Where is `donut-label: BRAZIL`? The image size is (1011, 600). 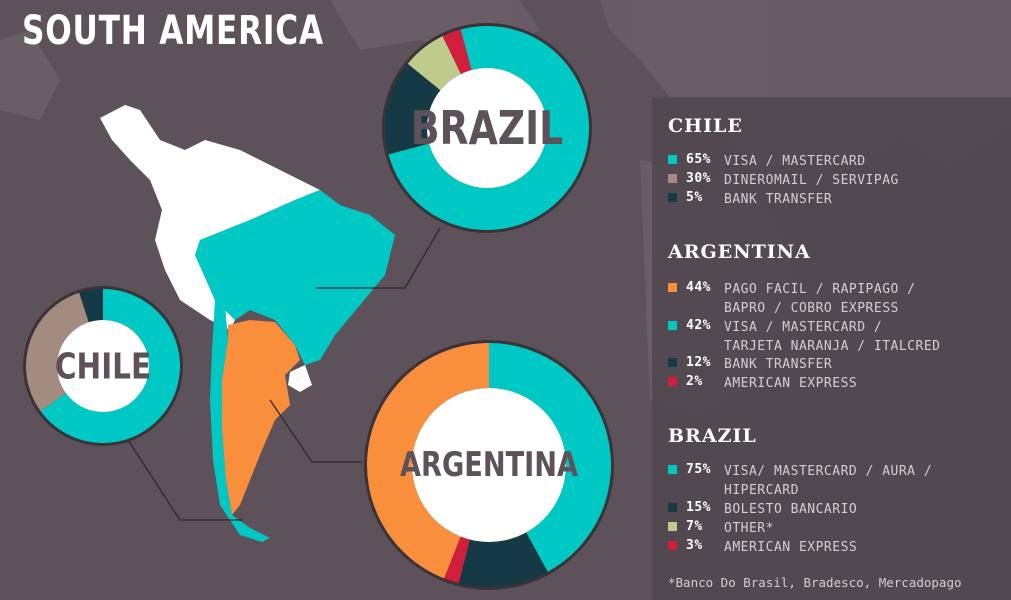
donut-label: BRAZIL is located at coordinates (487, 128).